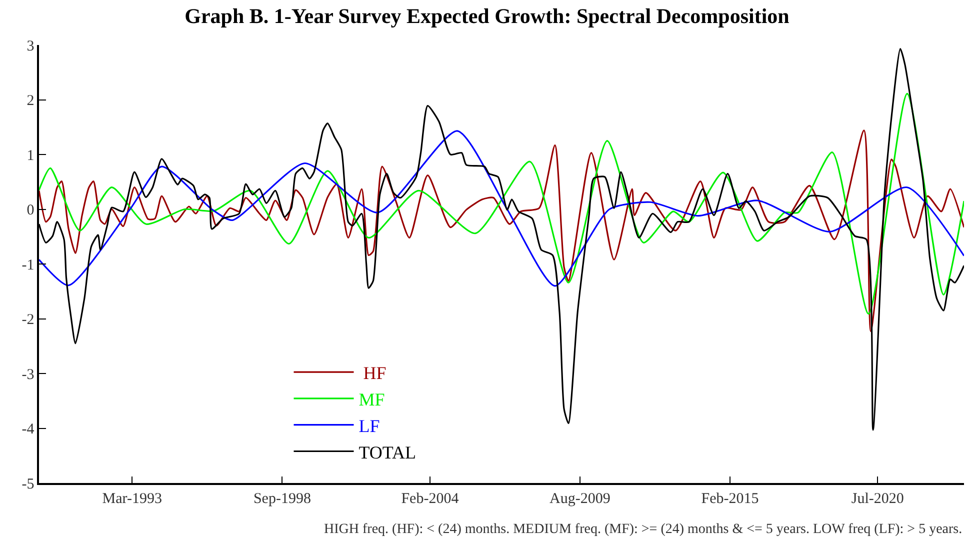 The image size is (974, 543). I want to click on y-tick-label: -3, so click(28, 374).